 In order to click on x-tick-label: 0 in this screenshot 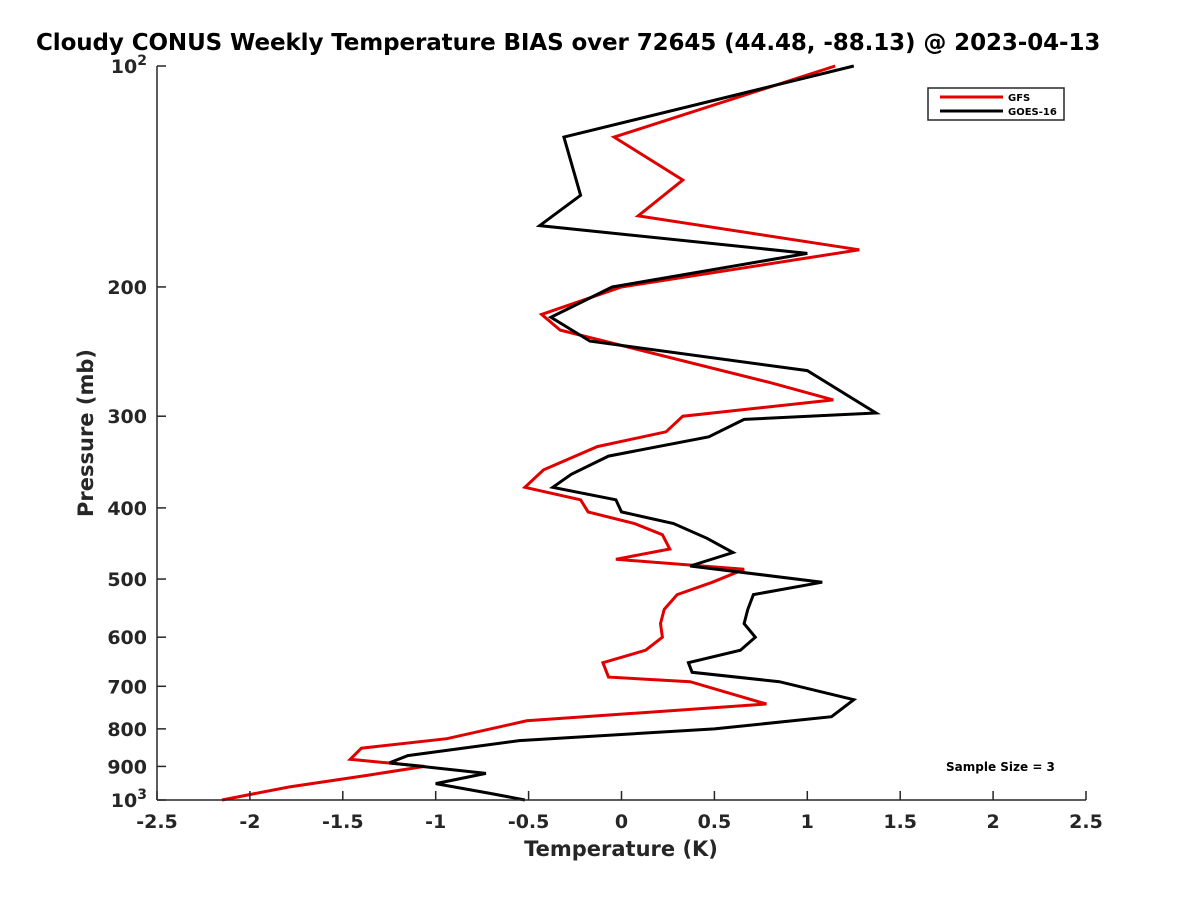, I will do `click(621, 822)`.